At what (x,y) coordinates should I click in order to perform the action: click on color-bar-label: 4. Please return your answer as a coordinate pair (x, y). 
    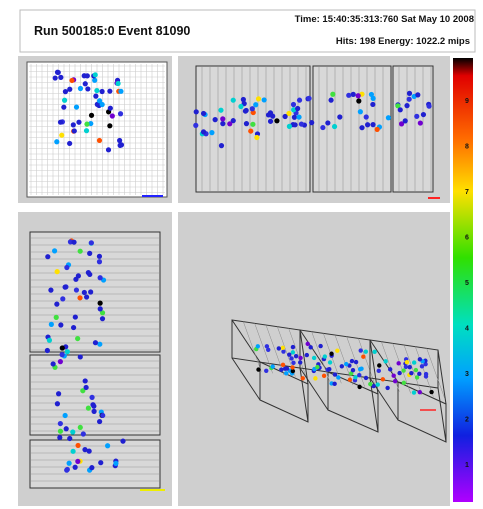
    Looking at the image, I should click on (467, 329).